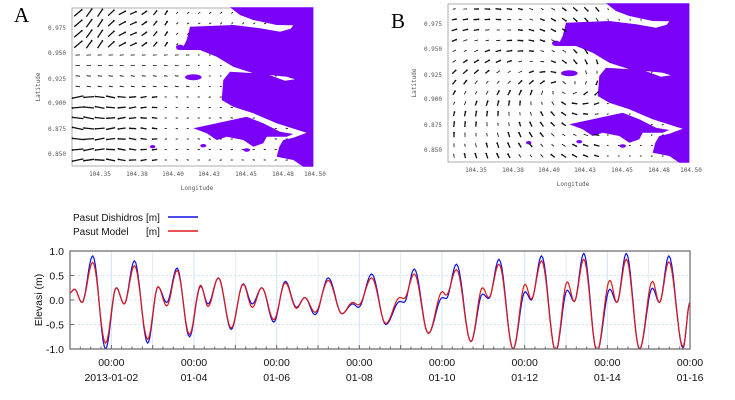 Image resolution: width=735 pixels, height=400 pixels. What do you see at coordinates (607, 378) in the screenshot?
I see `x-tick-date: 01-14` at bounding box center [607, 378].